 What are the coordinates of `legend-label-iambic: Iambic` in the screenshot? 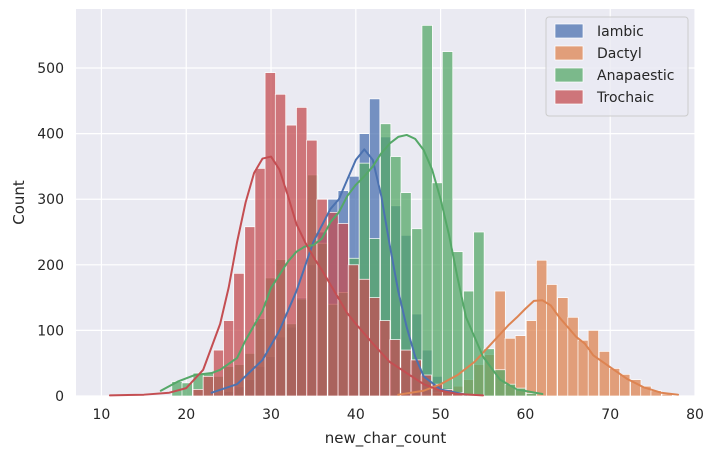 It's located at (620, 32).